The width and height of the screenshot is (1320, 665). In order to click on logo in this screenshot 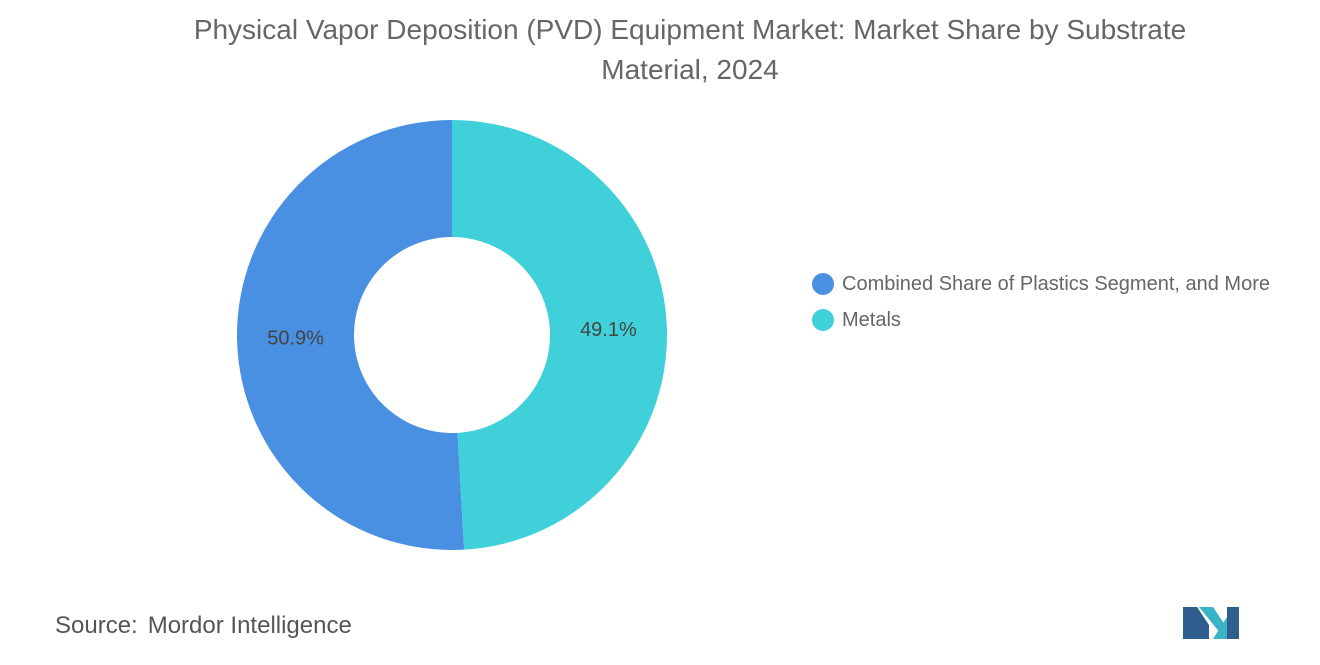, I will do `click(1211, 623)`.